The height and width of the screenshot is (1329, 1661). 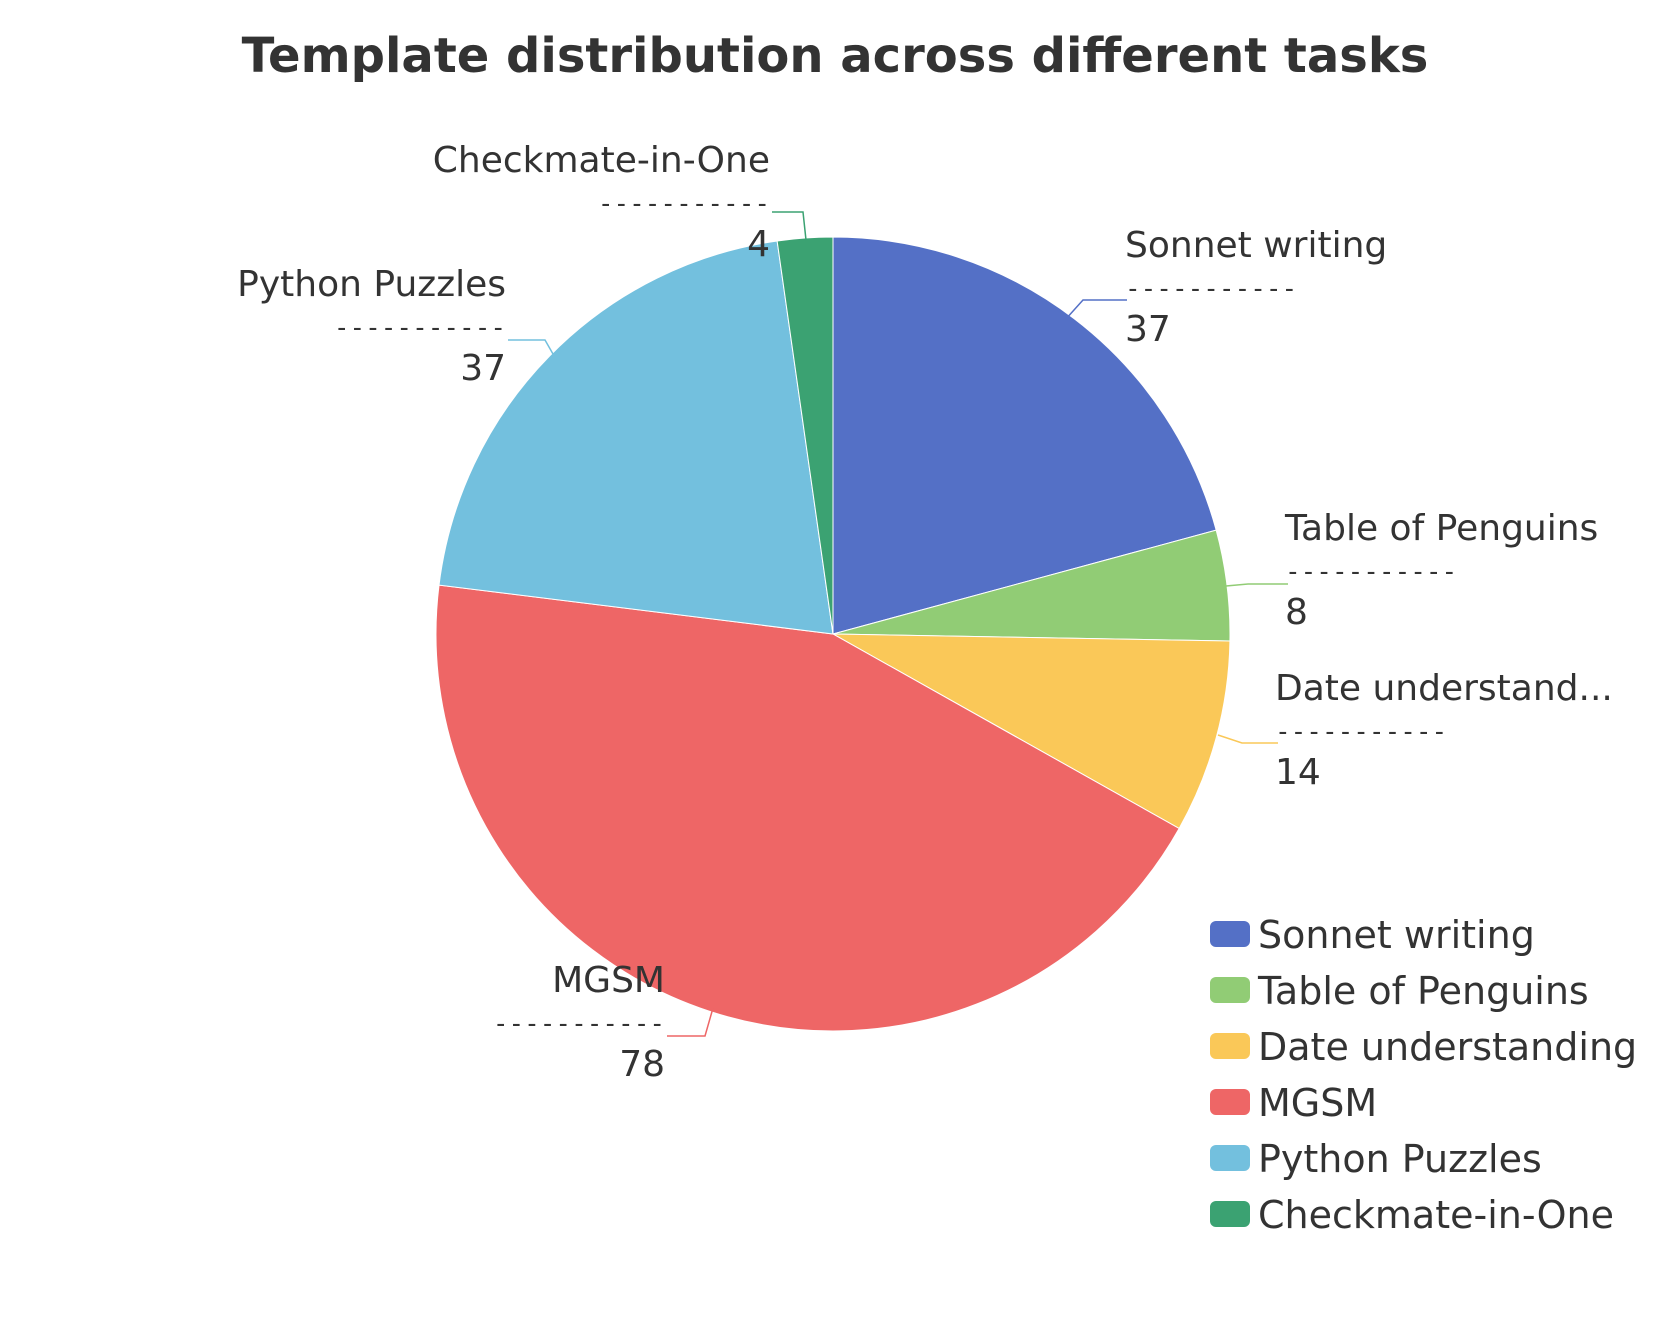 I want to click on pie-slice-checkmate-in-one, so click(x=805, y=435).